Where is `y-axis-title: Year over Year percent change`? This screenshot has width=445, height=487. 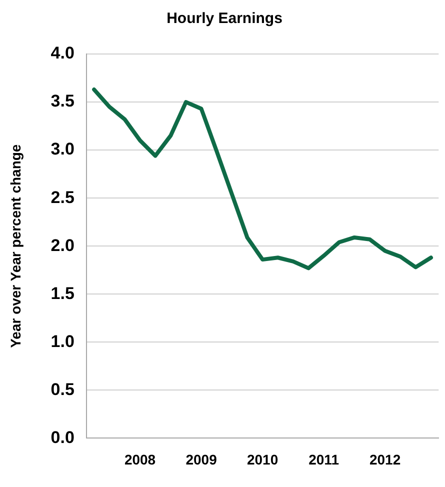 y-axis-title: Year over Year percent change is located at coordinates (15, 246).